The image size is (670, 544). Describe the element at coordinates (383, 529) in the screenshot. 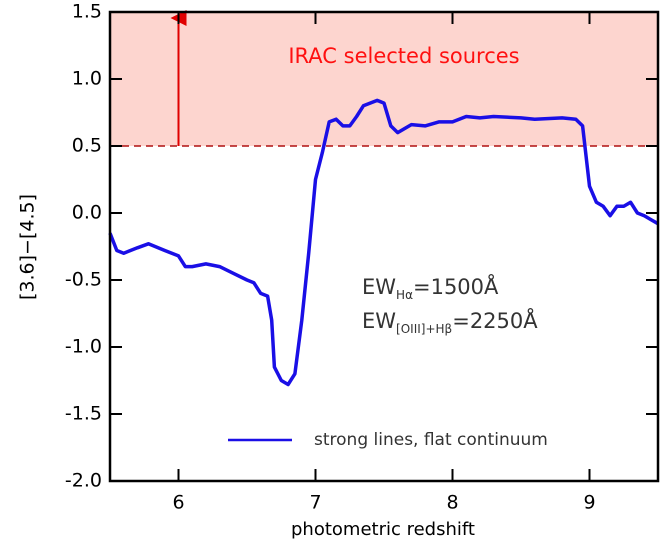

I see `x-axis-label: photometric redshift` at that location.